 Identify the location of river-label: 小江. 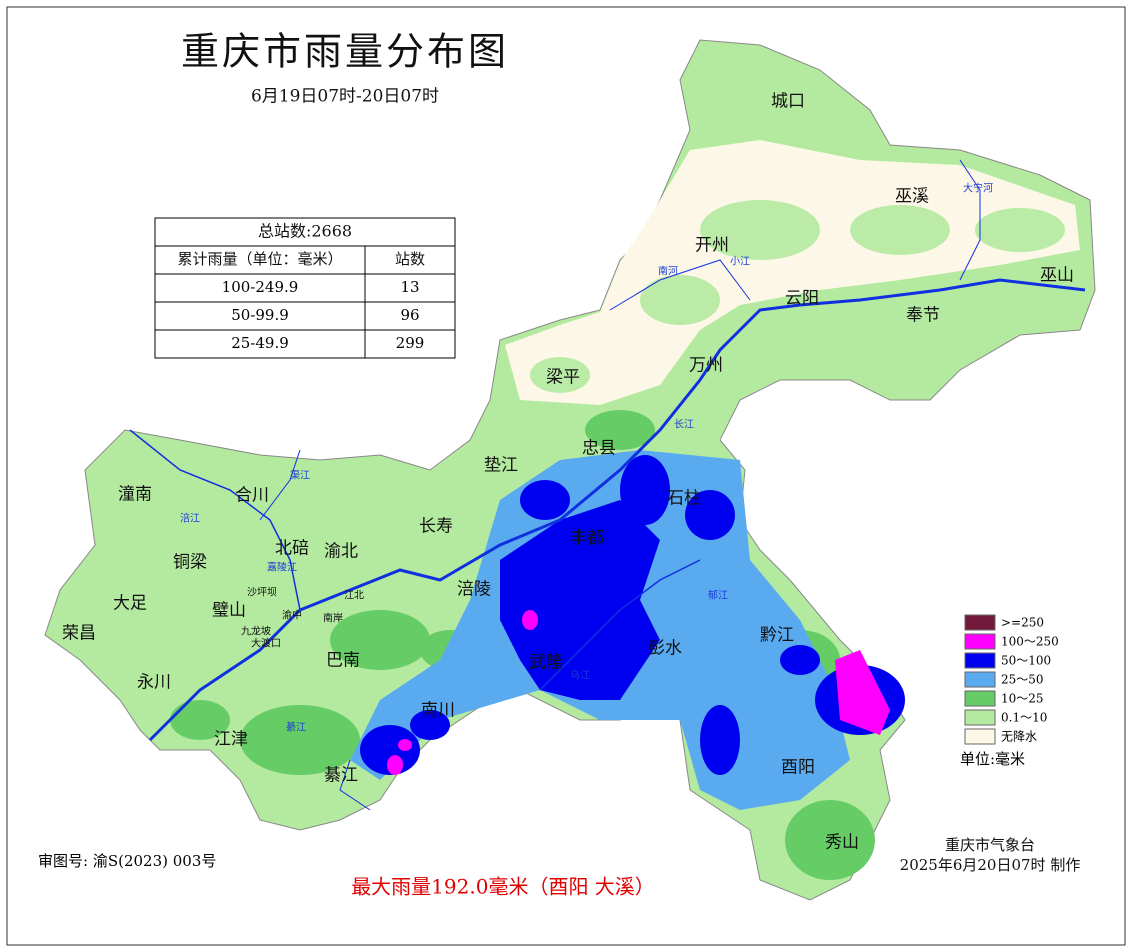
(740, 262).